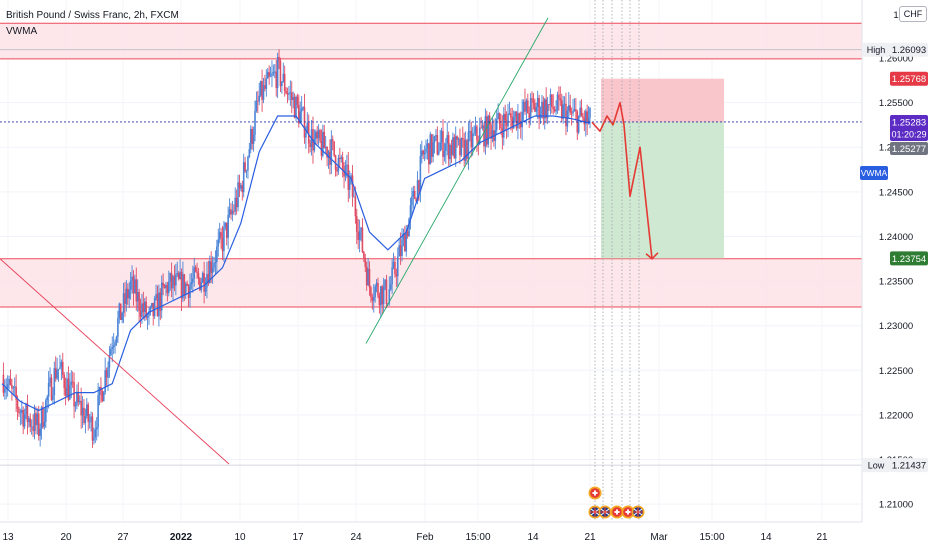  What do you see at coordinates (913, 14) in the screenshot?
I see `currency-button: CHF` at bounding box center [913, 14].